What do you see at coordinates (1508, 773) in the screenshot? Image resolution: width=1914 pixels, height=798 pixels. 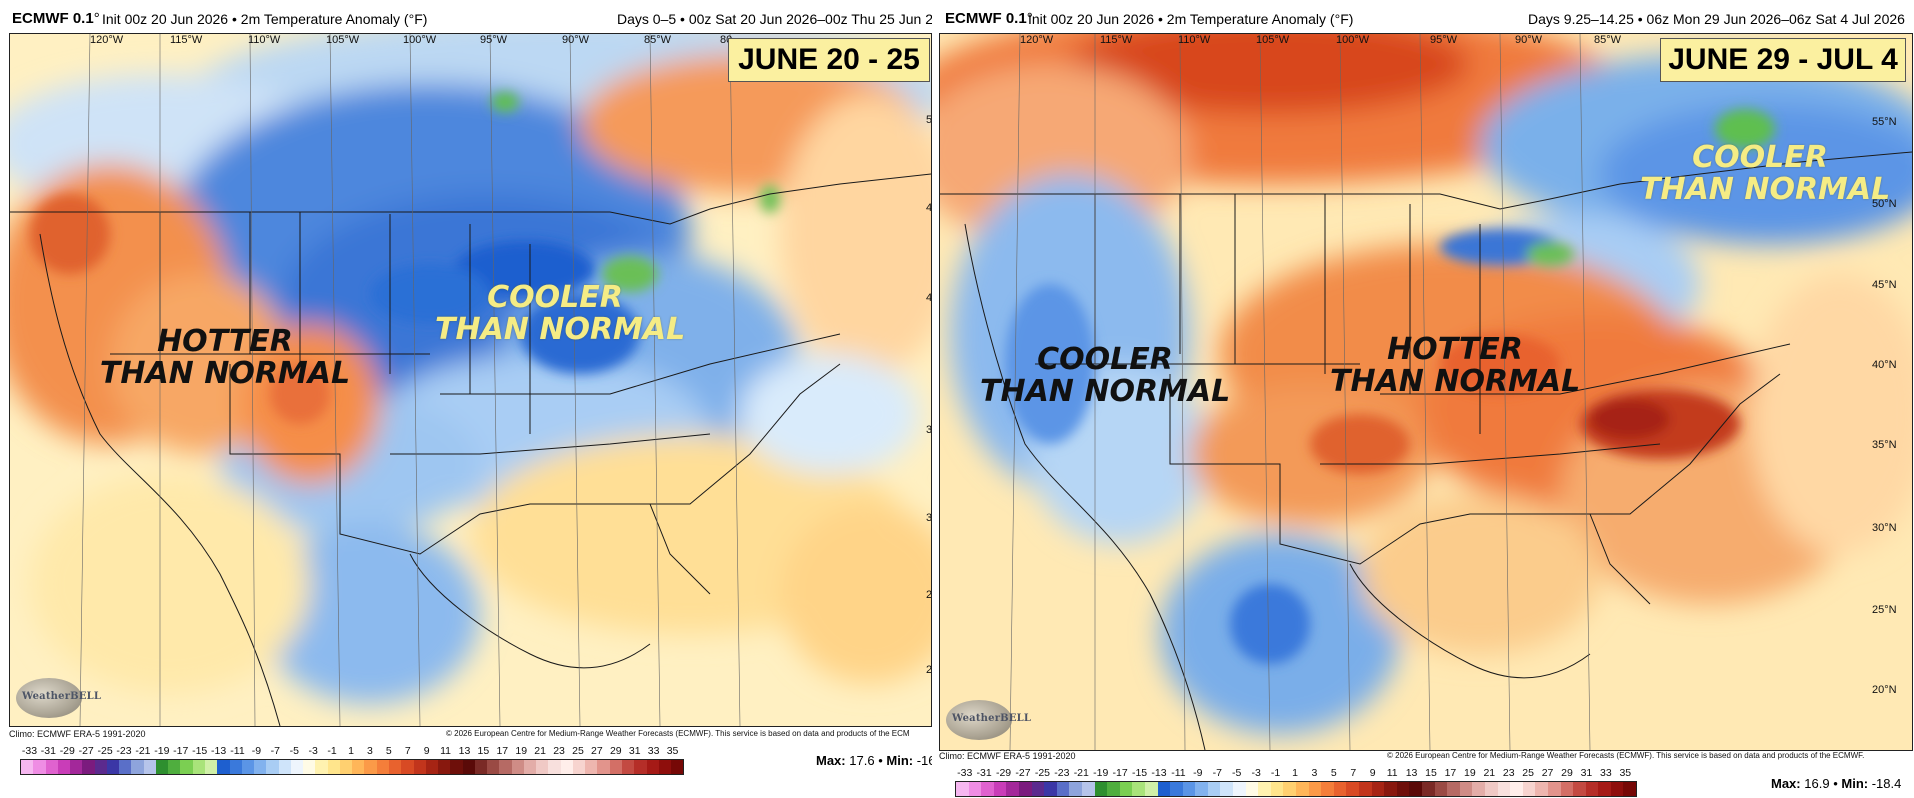 I see `colorbar-tick-label: 23` at bounding box center [1508, 773].